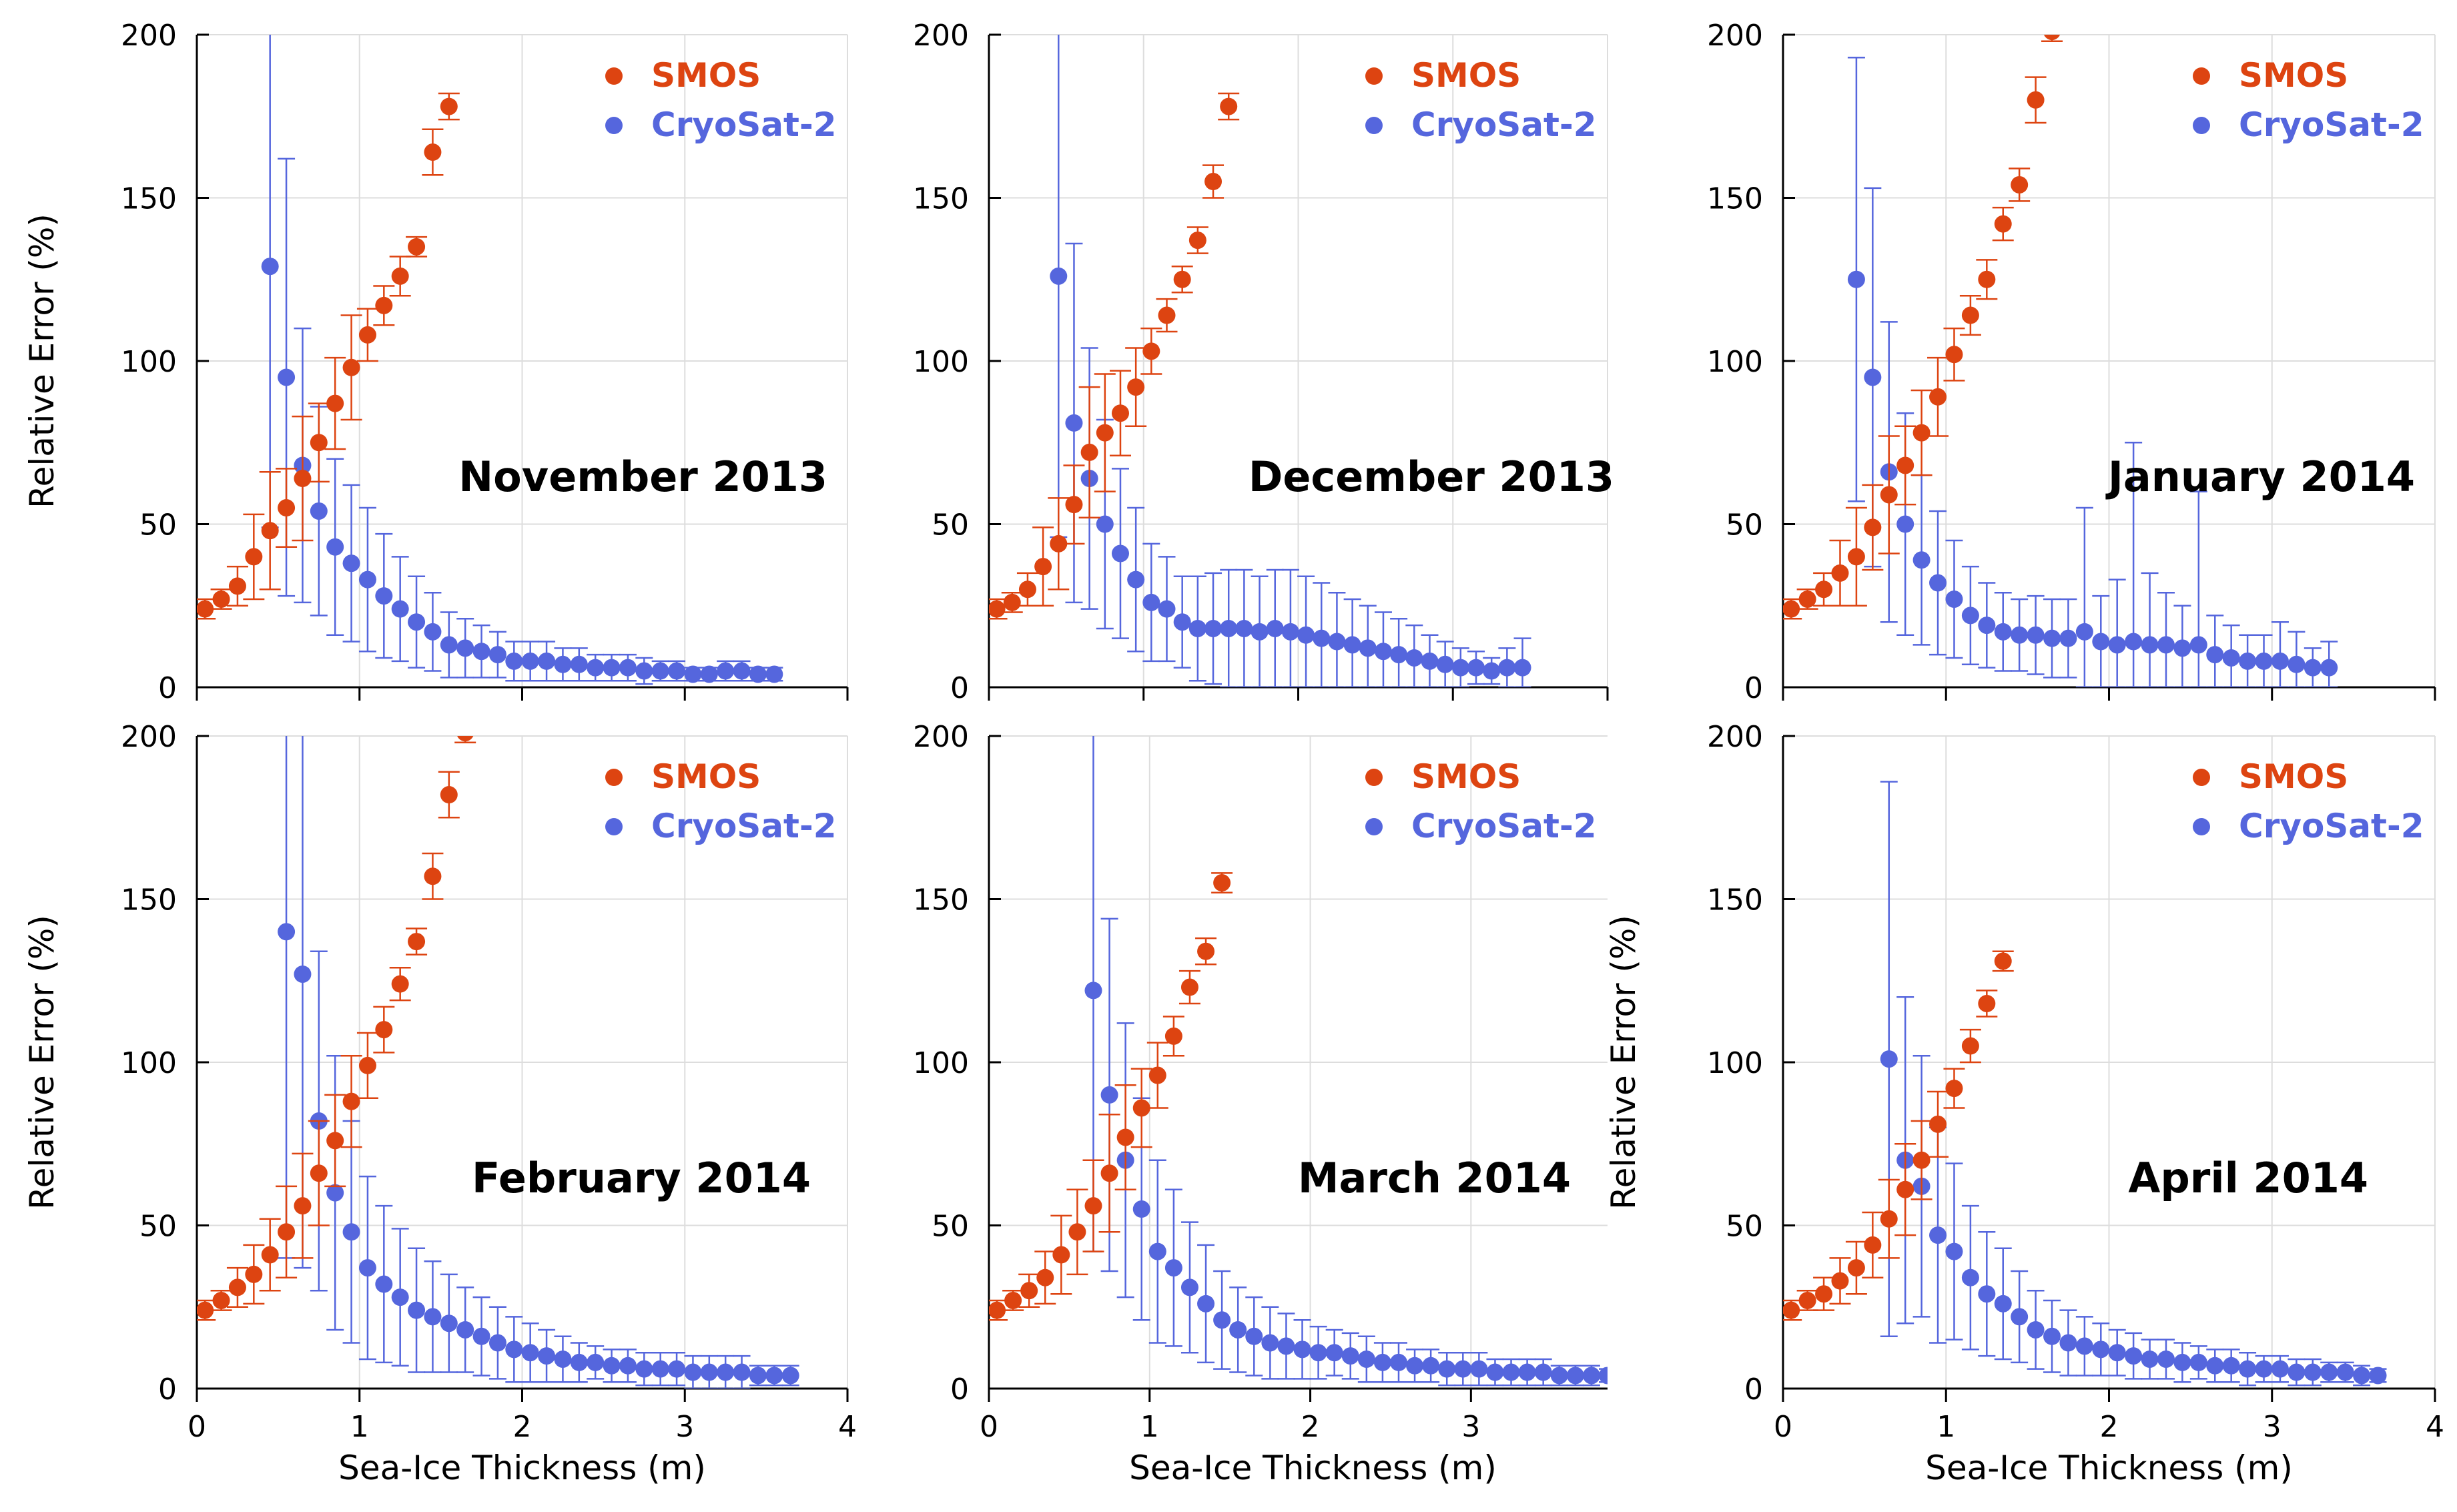 The image size is (2457, 1512). Describe the element at coordinates (42, 361) in the screenshot. I see `y-axis-label: Relative Error (%)` at that location.